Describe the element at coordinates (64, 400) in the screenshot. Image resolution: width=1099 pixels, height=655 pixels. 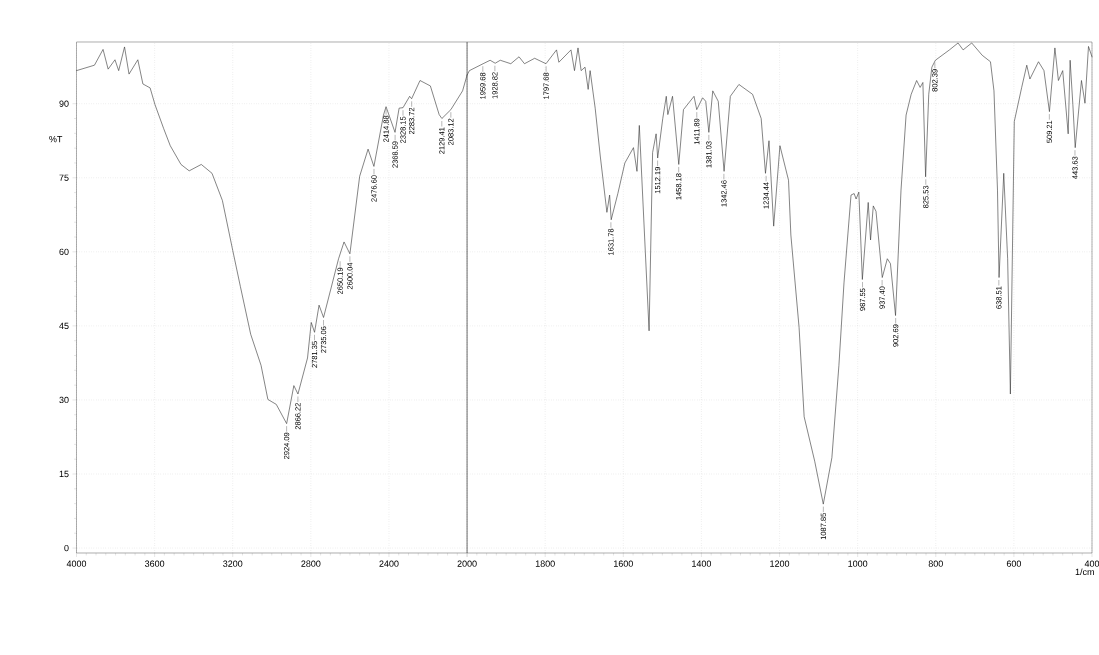
I see `y-tick-label: 30` at that location.